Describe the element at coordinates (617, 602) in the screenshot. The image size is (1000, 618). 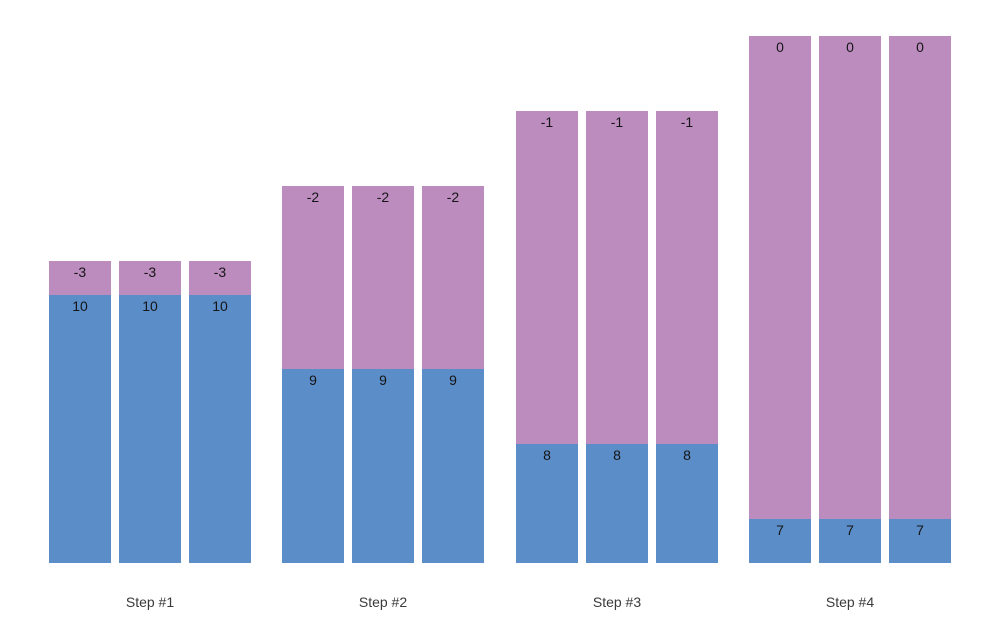
I see `x-axis-label-step-3: Step #3` at that location.